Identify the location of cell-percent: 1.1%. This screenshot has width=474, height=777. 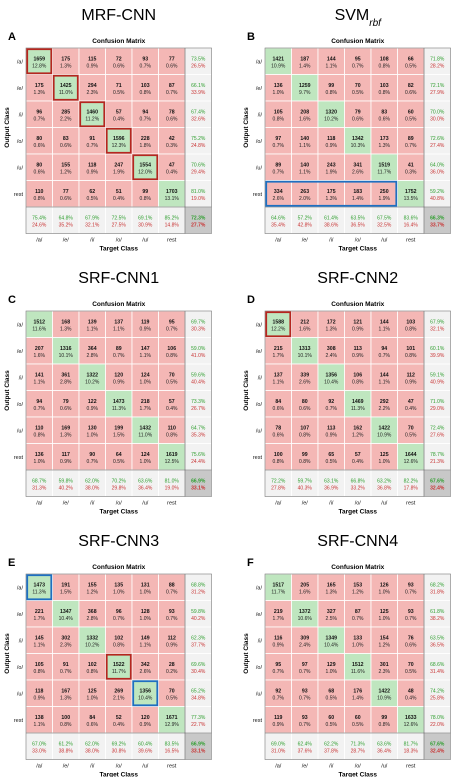
(305, 146).